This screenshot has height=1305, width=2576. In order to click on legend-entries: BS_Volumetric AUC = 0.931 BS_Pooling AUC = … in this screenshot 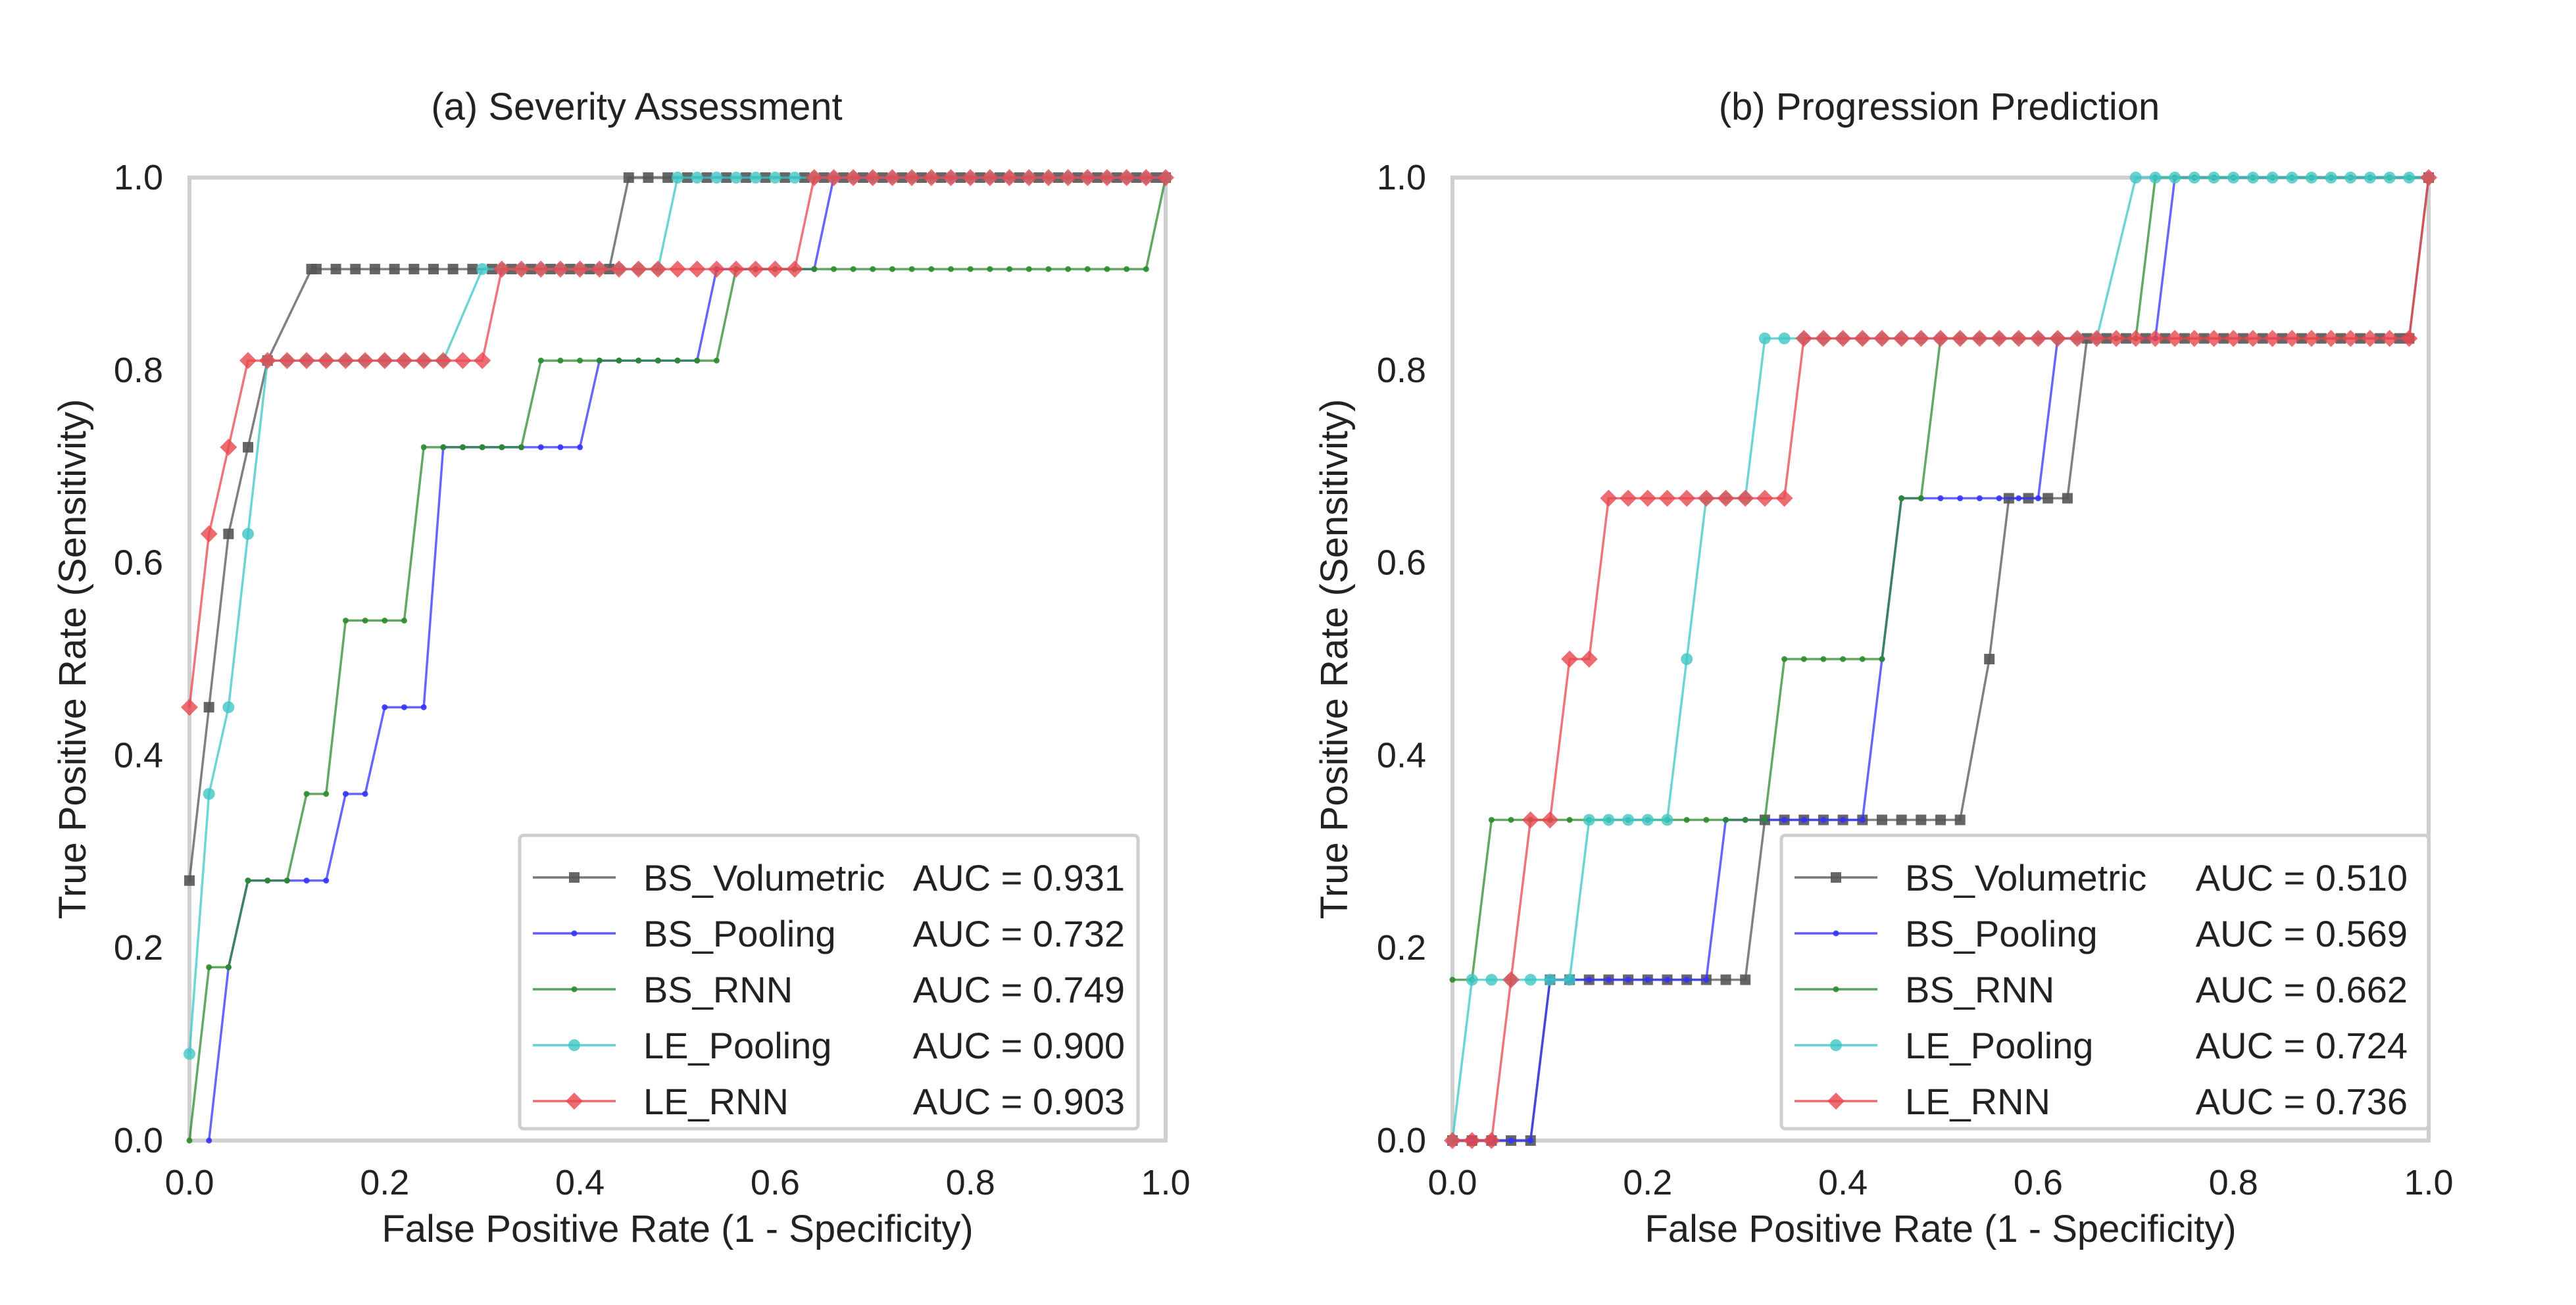, I will do `click(829, 989)`.